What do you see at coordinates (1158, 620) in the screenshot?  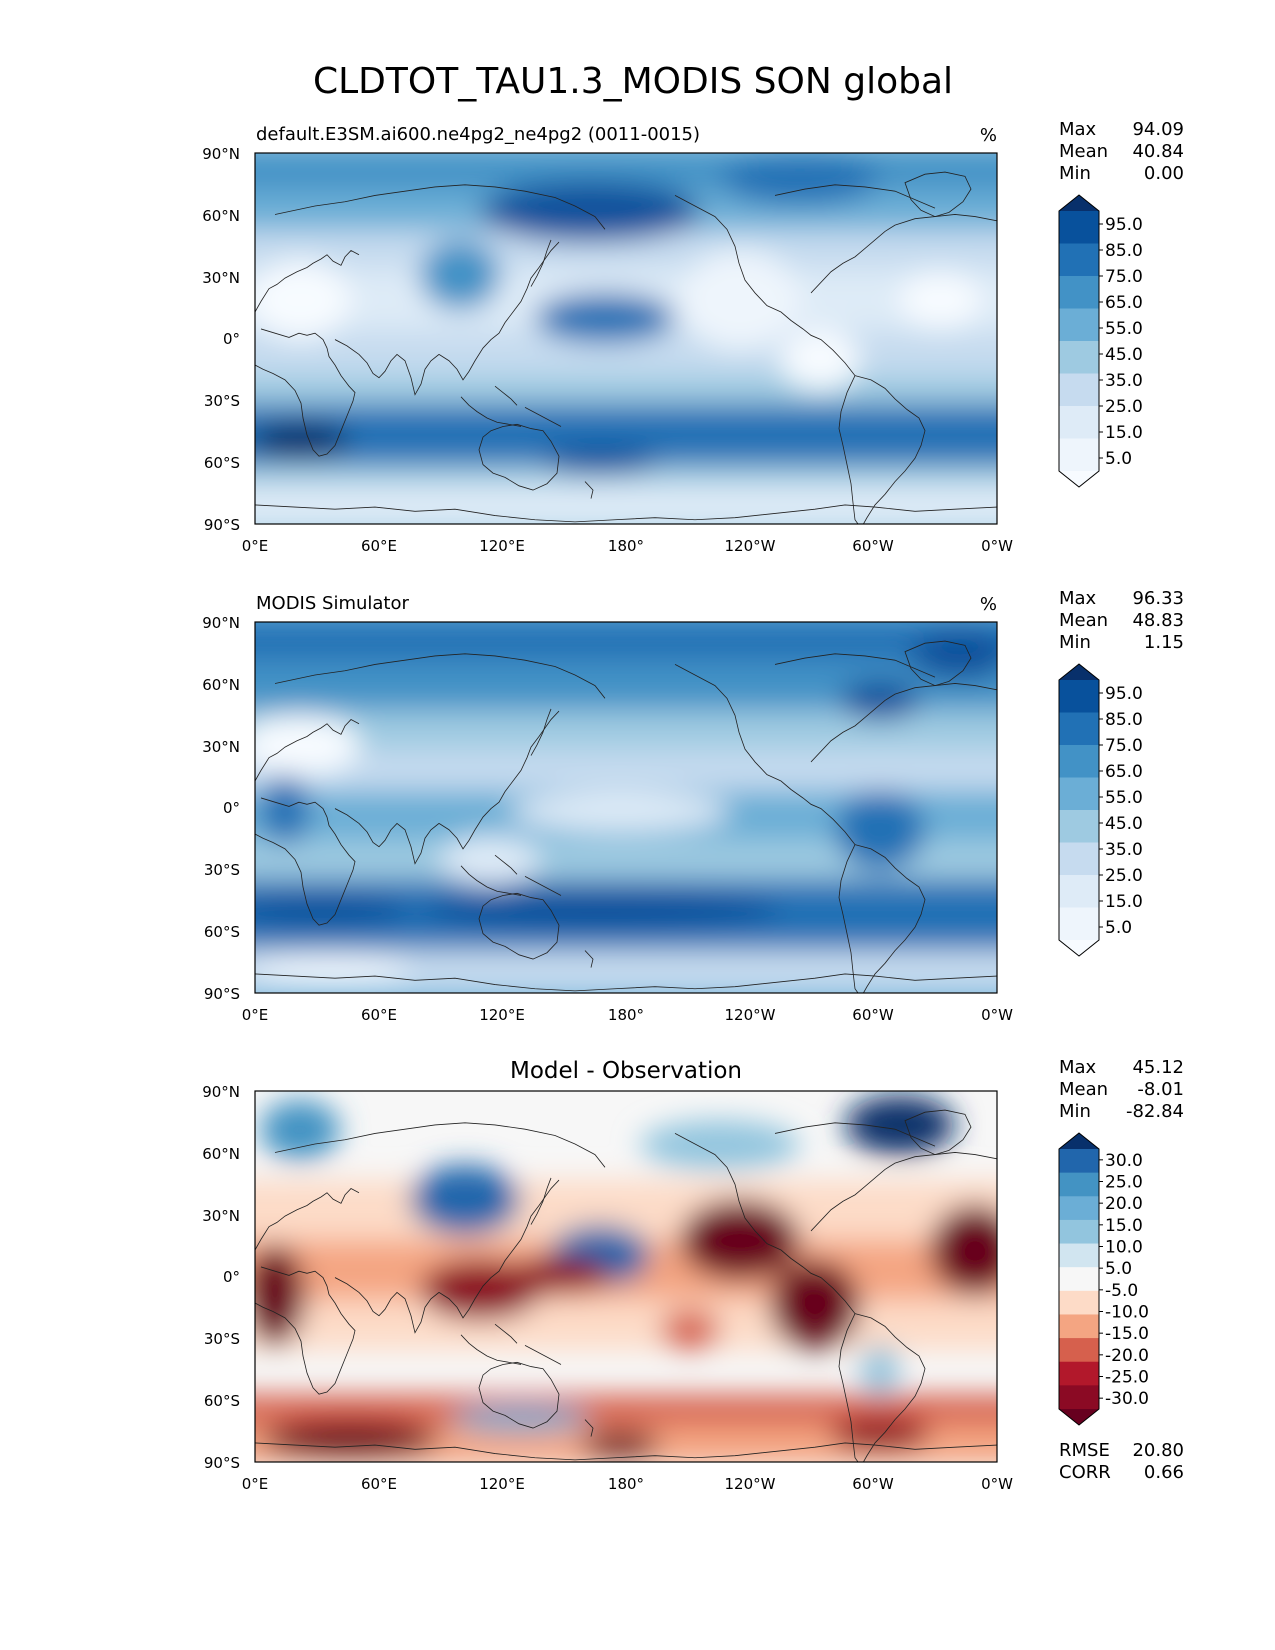 I see `stat-value-mean: 48.83` at bounding box center [1158, 620].